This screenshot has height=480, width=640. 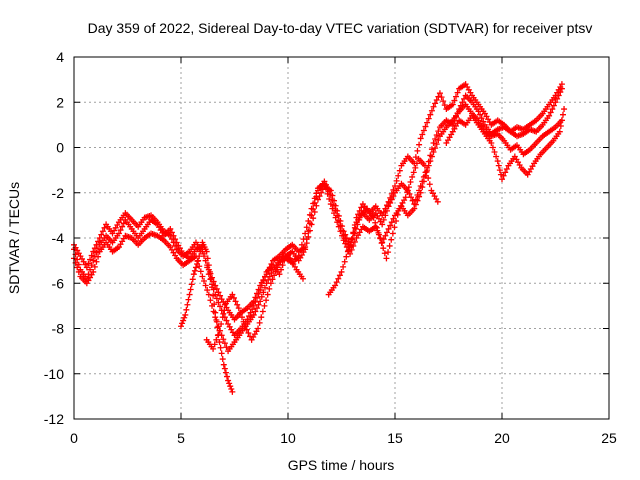 What do you see at coordinates (74, 438) in the screenshot?
I see `x-tick-label: 0` at bounding box center [74, 438].